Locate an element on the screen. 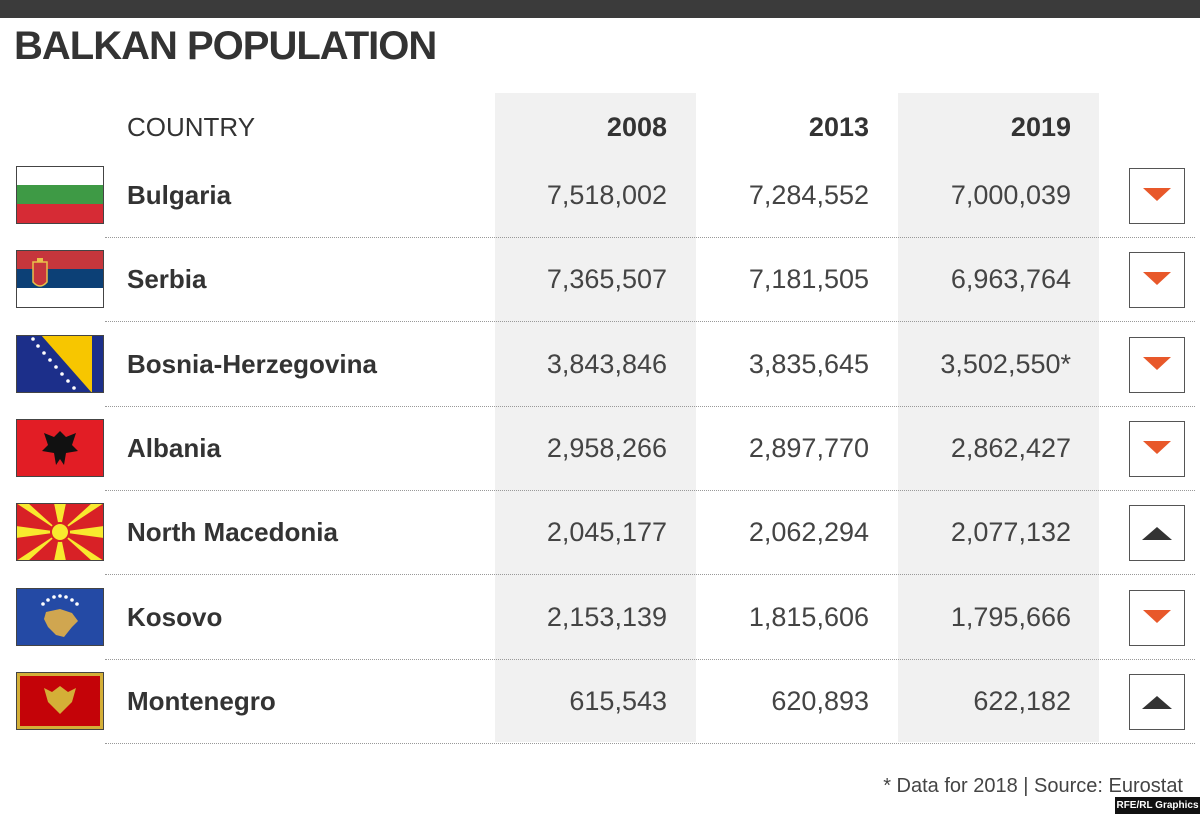 The image size is (1200, 814). country-name: Kosovo is located at coordinates (175, 616).